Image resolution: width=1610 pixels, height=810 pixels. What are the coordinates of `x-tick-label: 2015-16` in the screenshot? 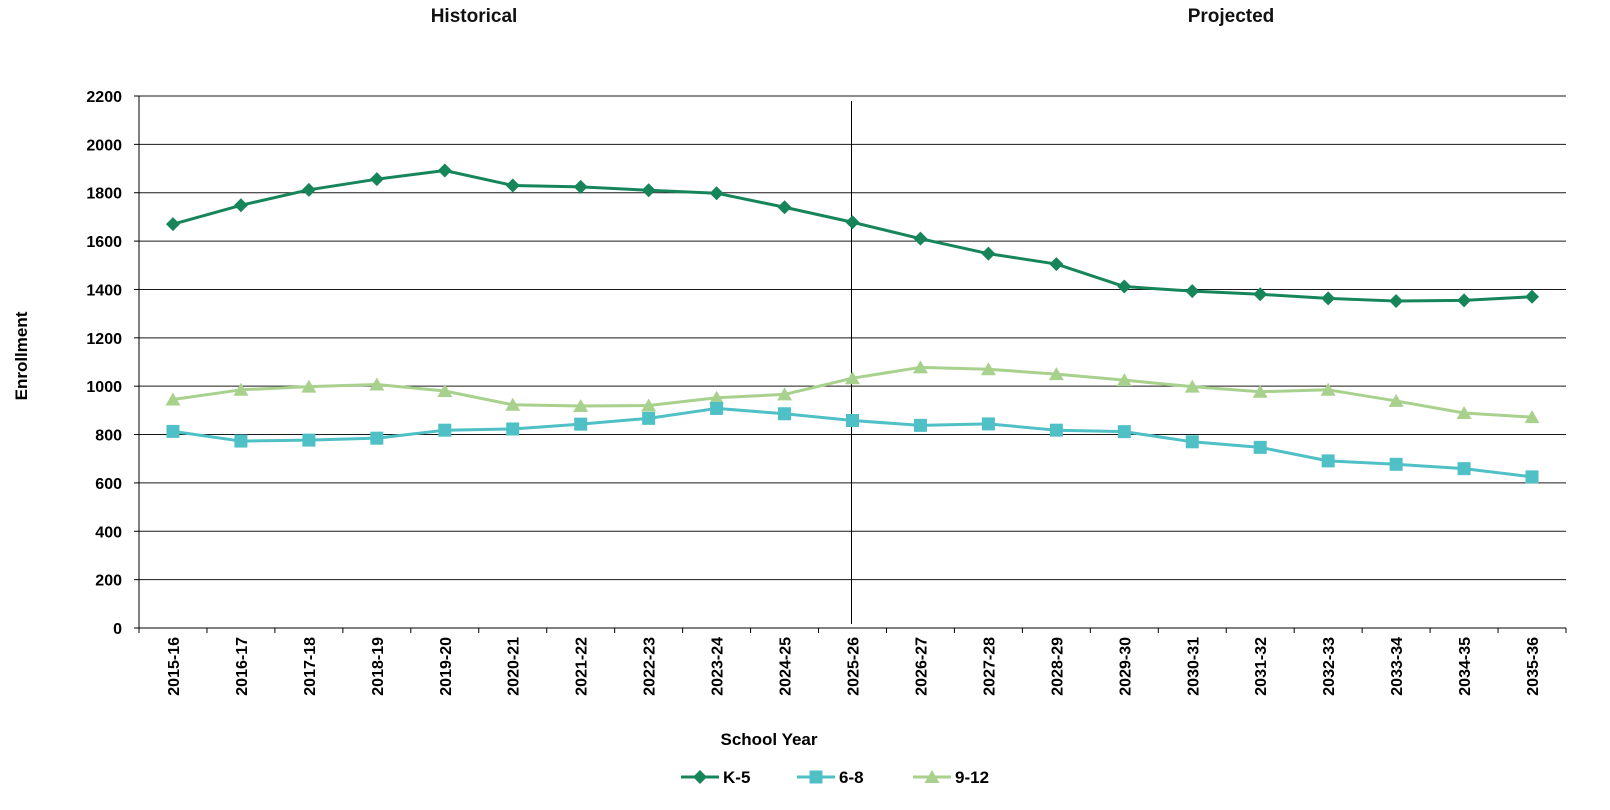 It's located at (174, 666).